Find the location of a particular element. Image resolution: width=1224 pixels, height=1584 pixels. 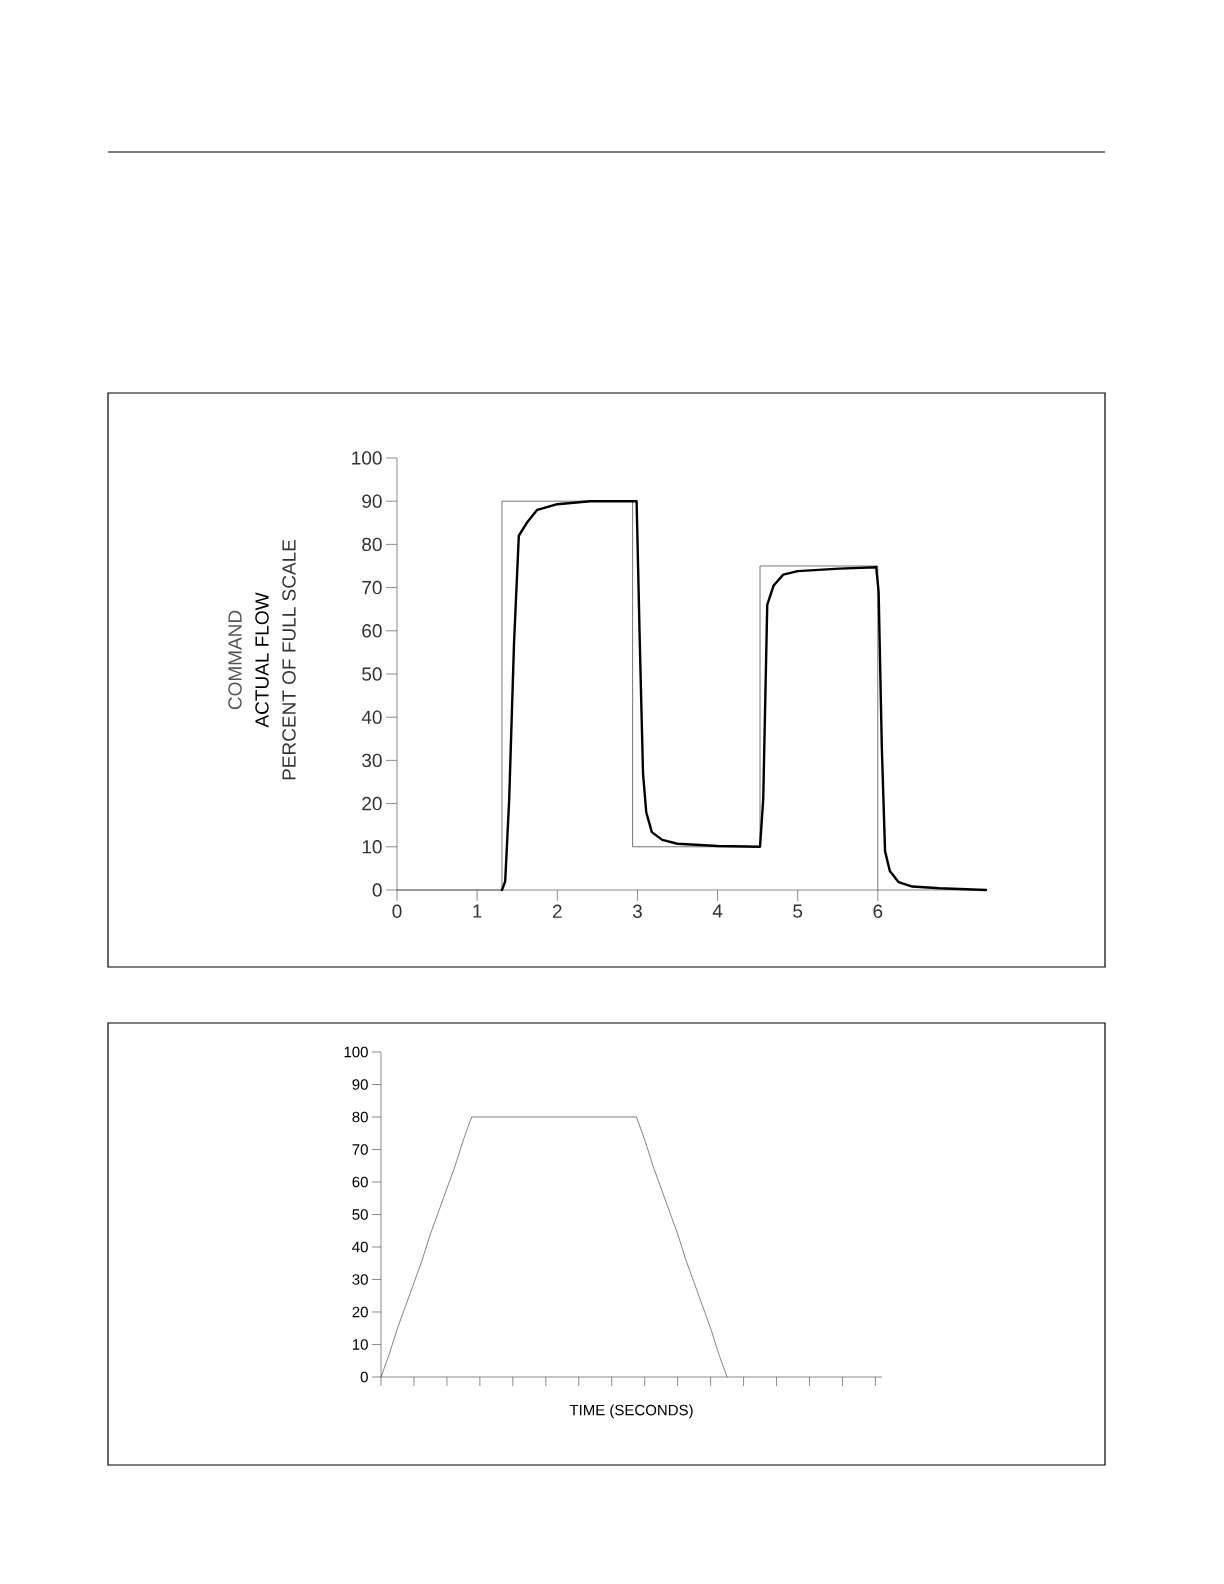

text: COMMAND is located at coordinates (235, 660).